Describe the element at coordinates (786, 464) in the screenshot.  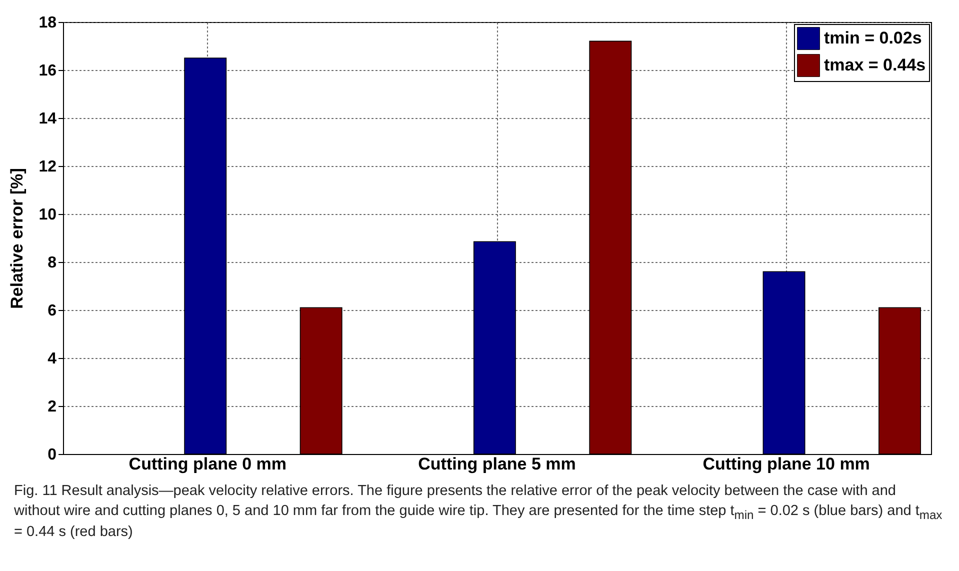
I see `x-tick-label: Cutting plane 10 mm` at that location.